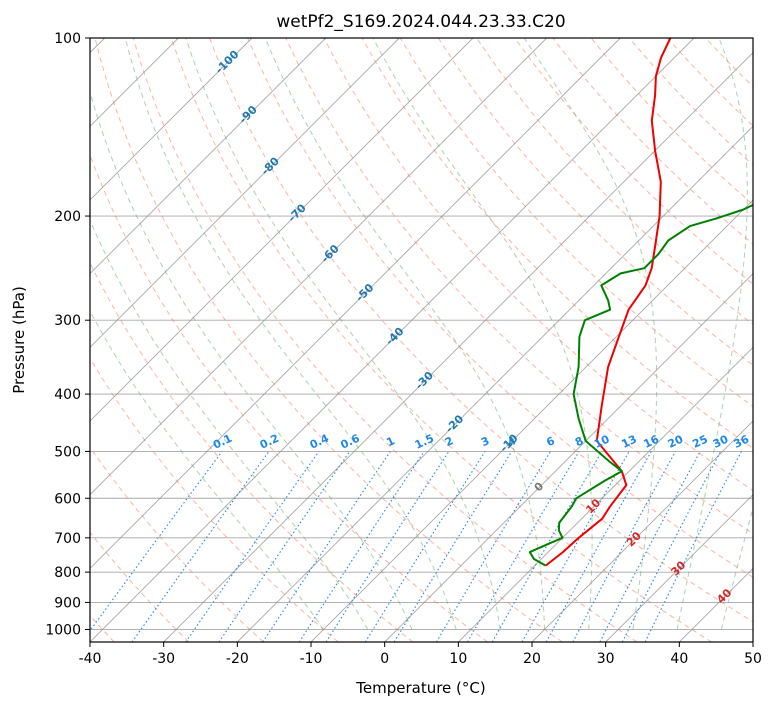 The width and height of the screenshot is (775, 708). What do you see at coordinates (458, 659) in the screenshot?
I see `x-tick-label: 10` at bounding box center [458, 659].